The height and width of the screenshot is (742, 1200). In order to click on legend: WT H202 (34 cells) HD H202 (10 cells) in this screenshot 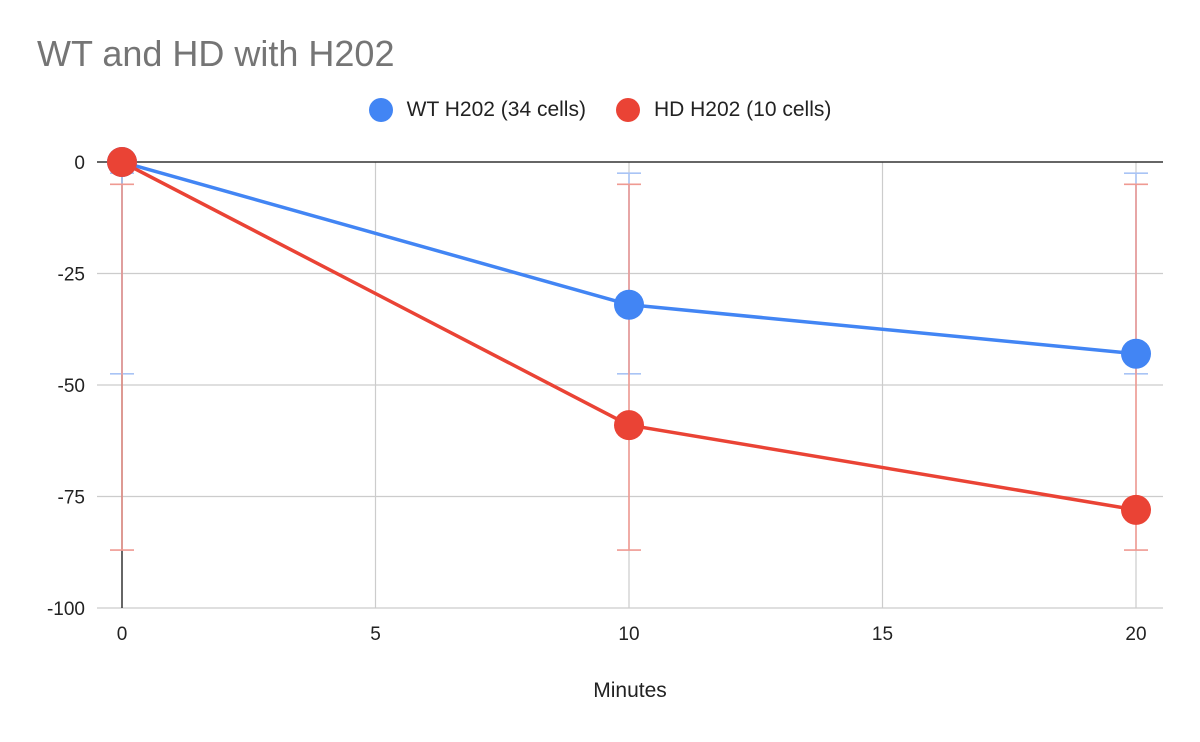, I will do `click(600, 110)`.